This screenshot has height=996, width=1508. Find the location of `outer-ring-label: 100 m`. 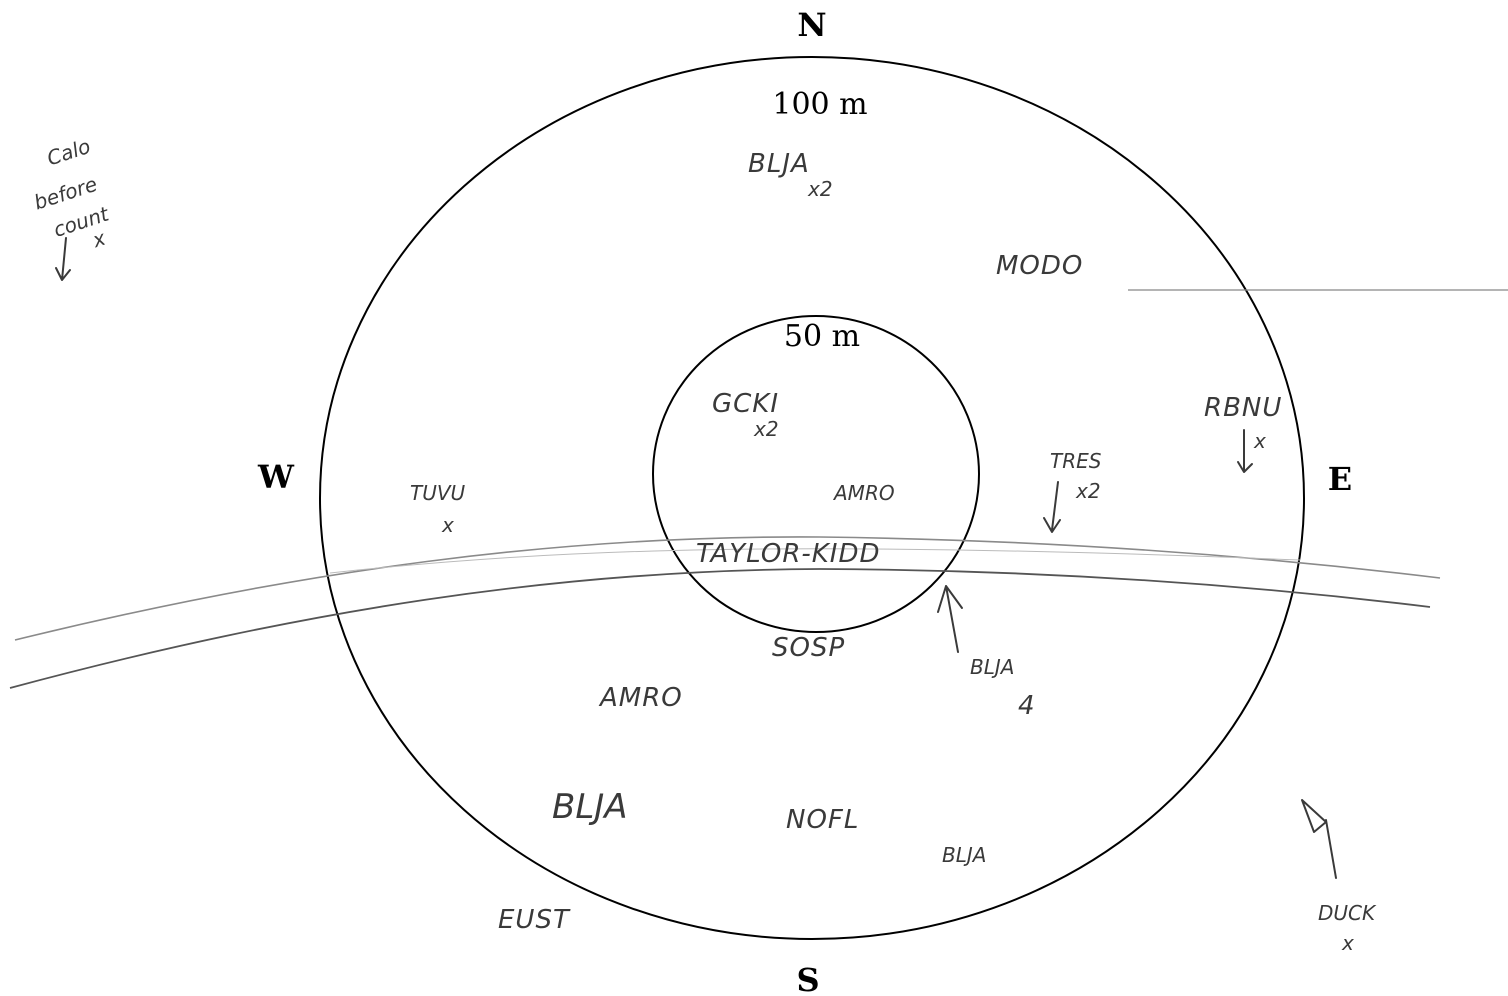

outer-ring-label: 100 m is located at coordinates (819, 104).